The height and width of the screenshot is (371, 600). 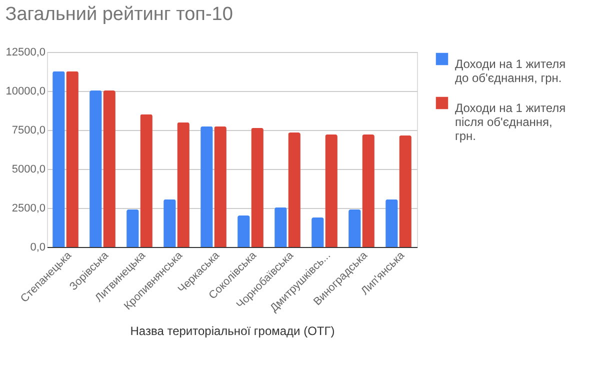 I want to click on y-tick-label: 5000,0, so click(x=29, y=170).